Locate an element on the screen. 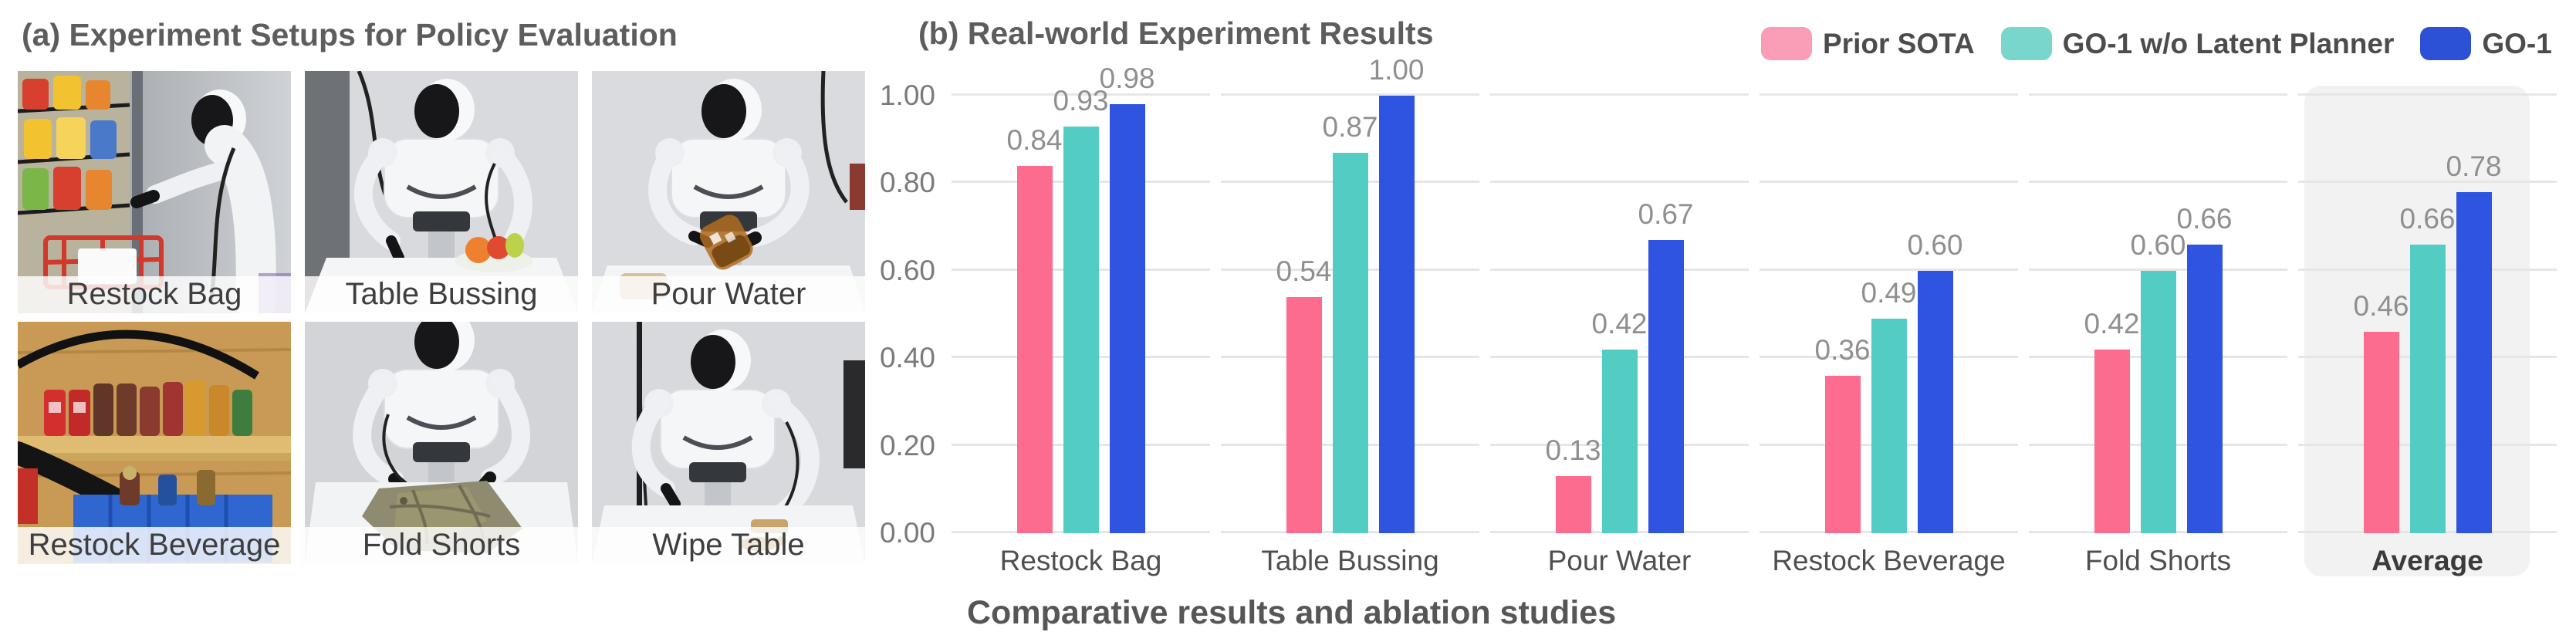  y-tick-label-0.40: 0.40 is located at coordinates (907, 358).